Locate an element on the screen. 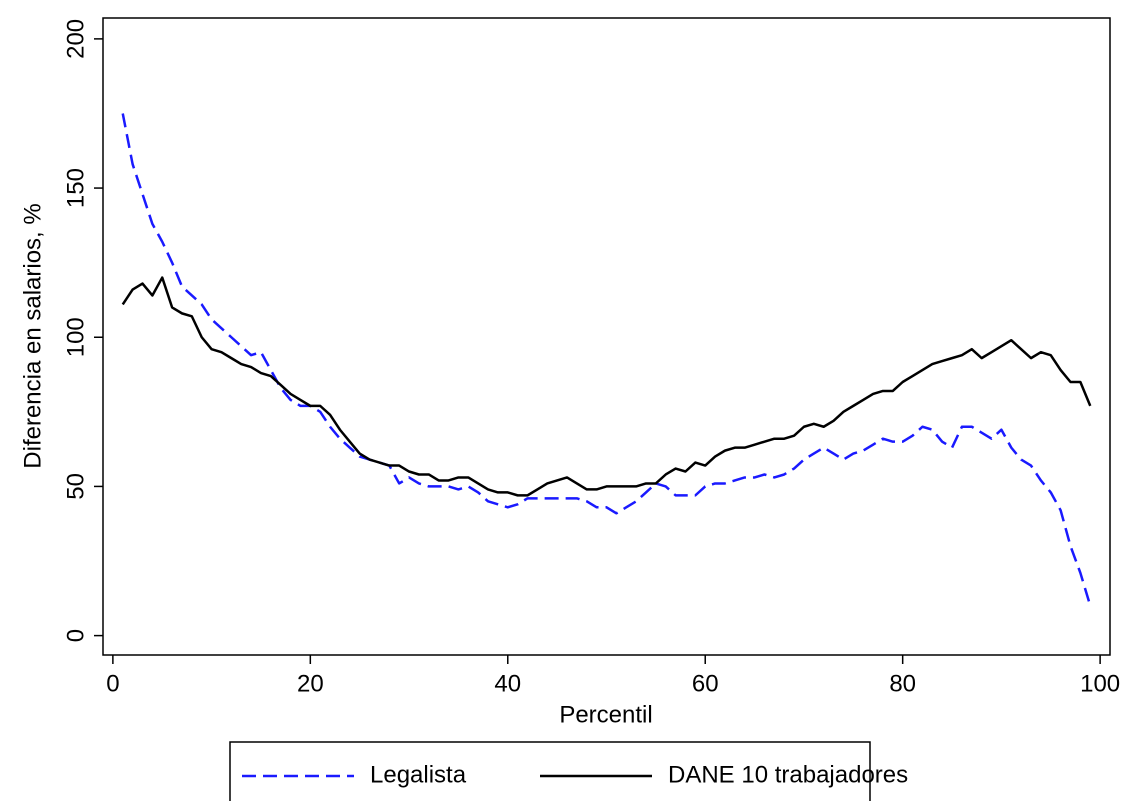 Image resolution: width=1131 pixels, height=801 pixels. y-tick-label: 50 is located at coordinates (75, 486).